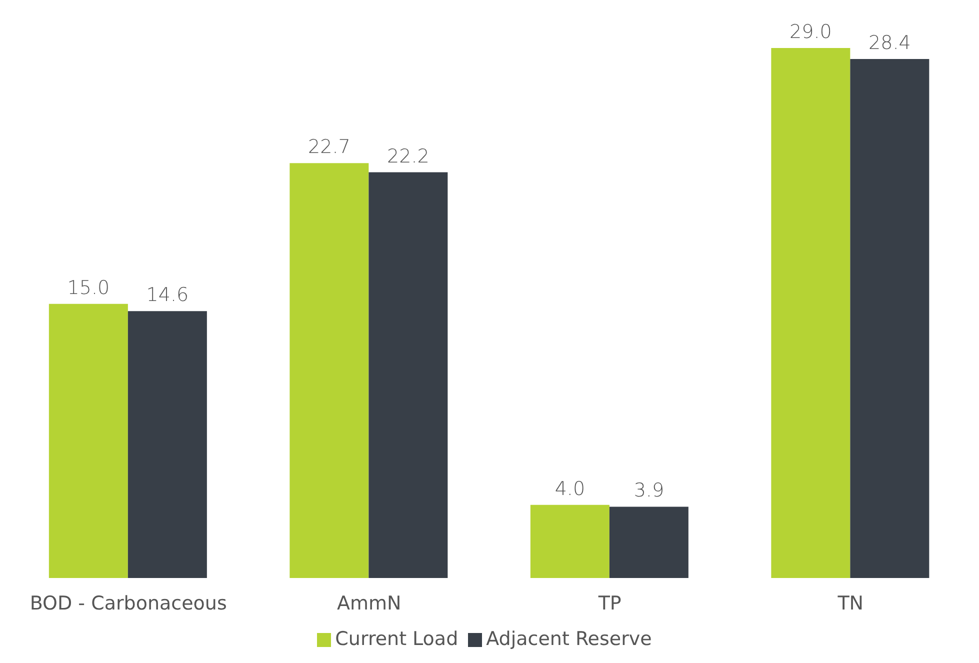  I want to click on data-label: 3.9, so click(649, 491).